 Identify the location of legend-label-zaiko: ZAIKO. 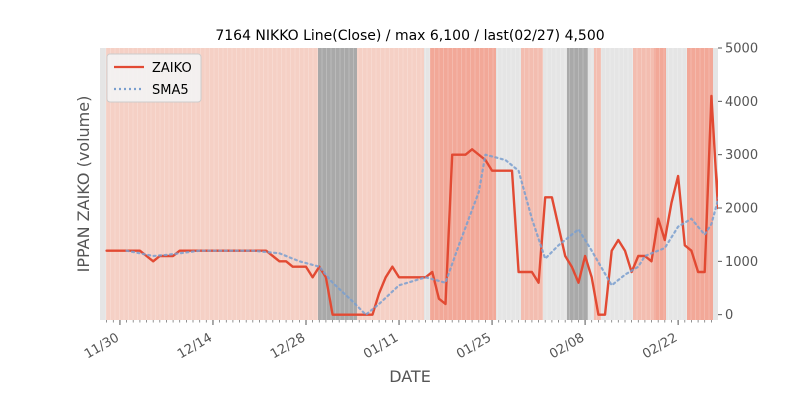
(172, 68).